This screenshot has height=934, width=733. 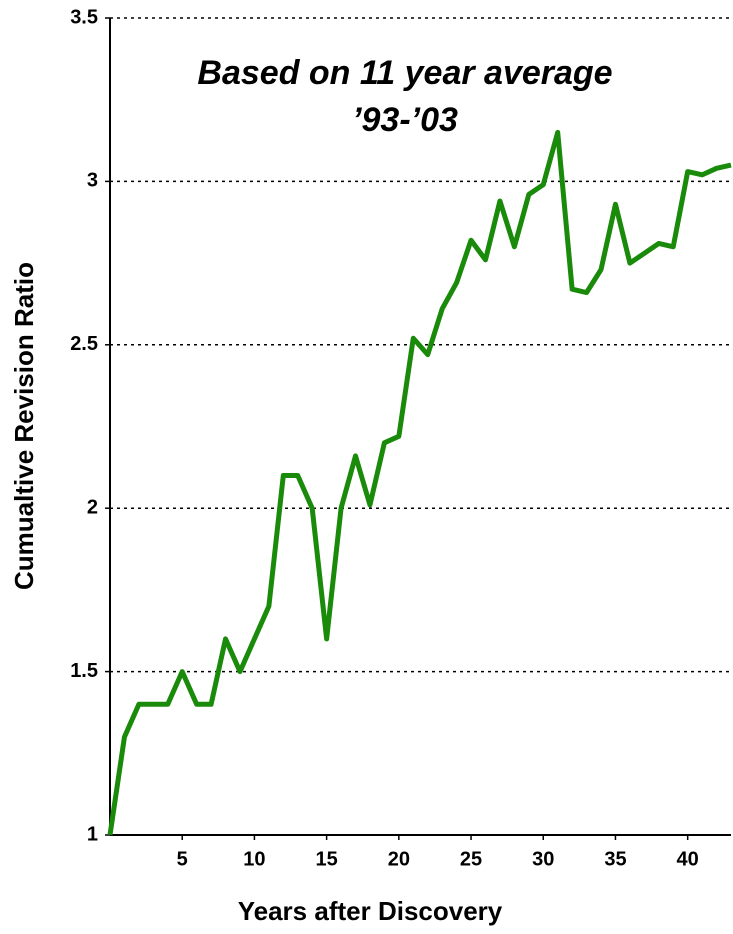 What do you see at coordinates (405, 120) in the screenshot?
I see `annotation: ’93-’03` at bounding box center [405, 120].